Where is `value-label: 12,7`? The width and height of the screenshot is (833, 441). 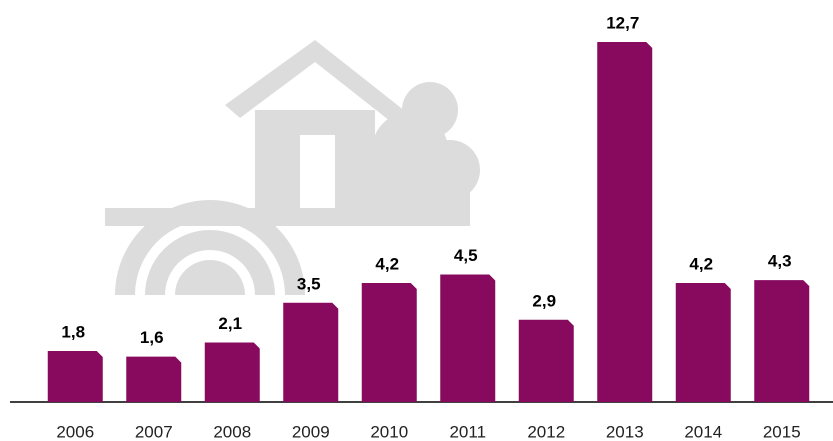 value-label: 12,7 is located at coordinates (622, 22).